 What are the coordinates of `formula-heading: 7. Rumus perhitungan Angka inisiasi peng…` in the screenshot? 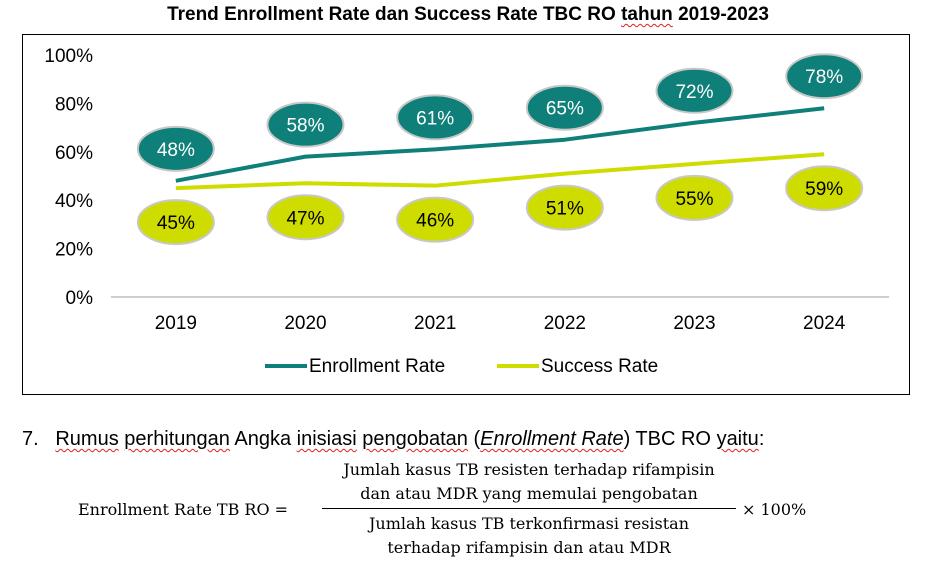 It's located at (393, 439).